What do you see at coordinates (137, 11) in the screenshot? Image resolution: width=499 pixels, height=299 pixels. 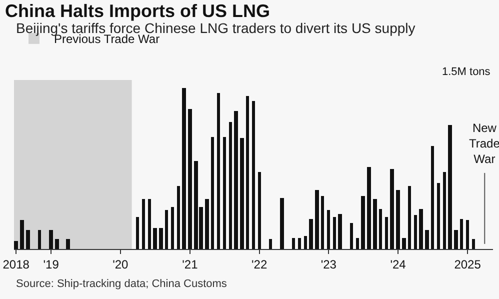 I see `chart-title: China Halts Imports of US LNG` at bounding box center [137, 11].